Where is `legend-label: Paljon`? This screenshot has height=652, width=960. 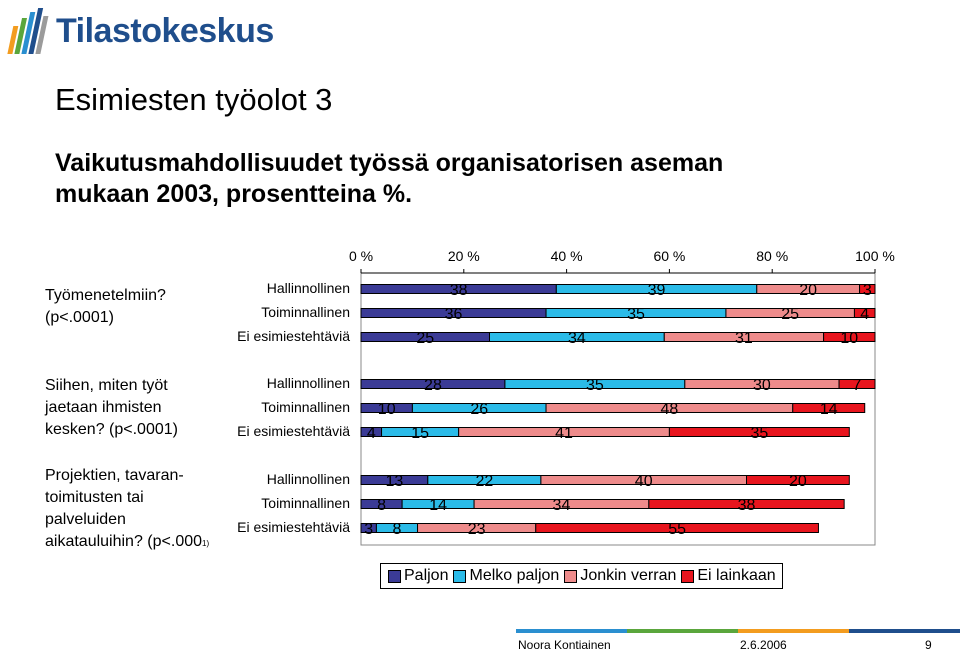 legend-label: Paljon is located at coordinates (426, 575).